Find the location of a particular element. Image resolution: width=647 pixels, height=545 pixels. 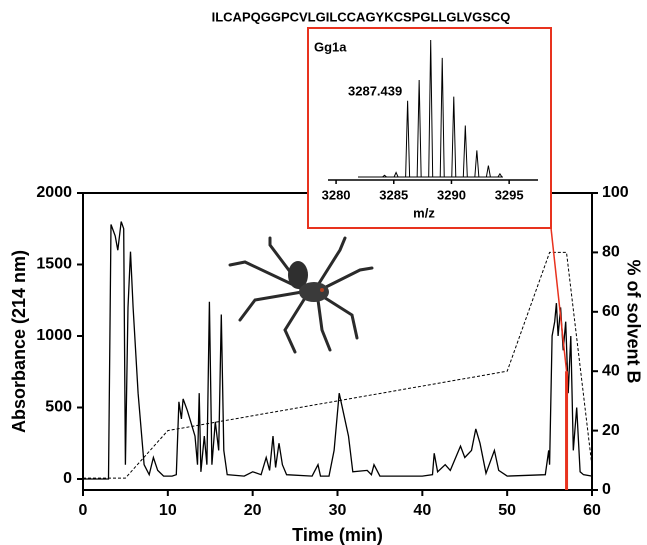

y2-tick-label: 20 is located at coordinates (611, 430).